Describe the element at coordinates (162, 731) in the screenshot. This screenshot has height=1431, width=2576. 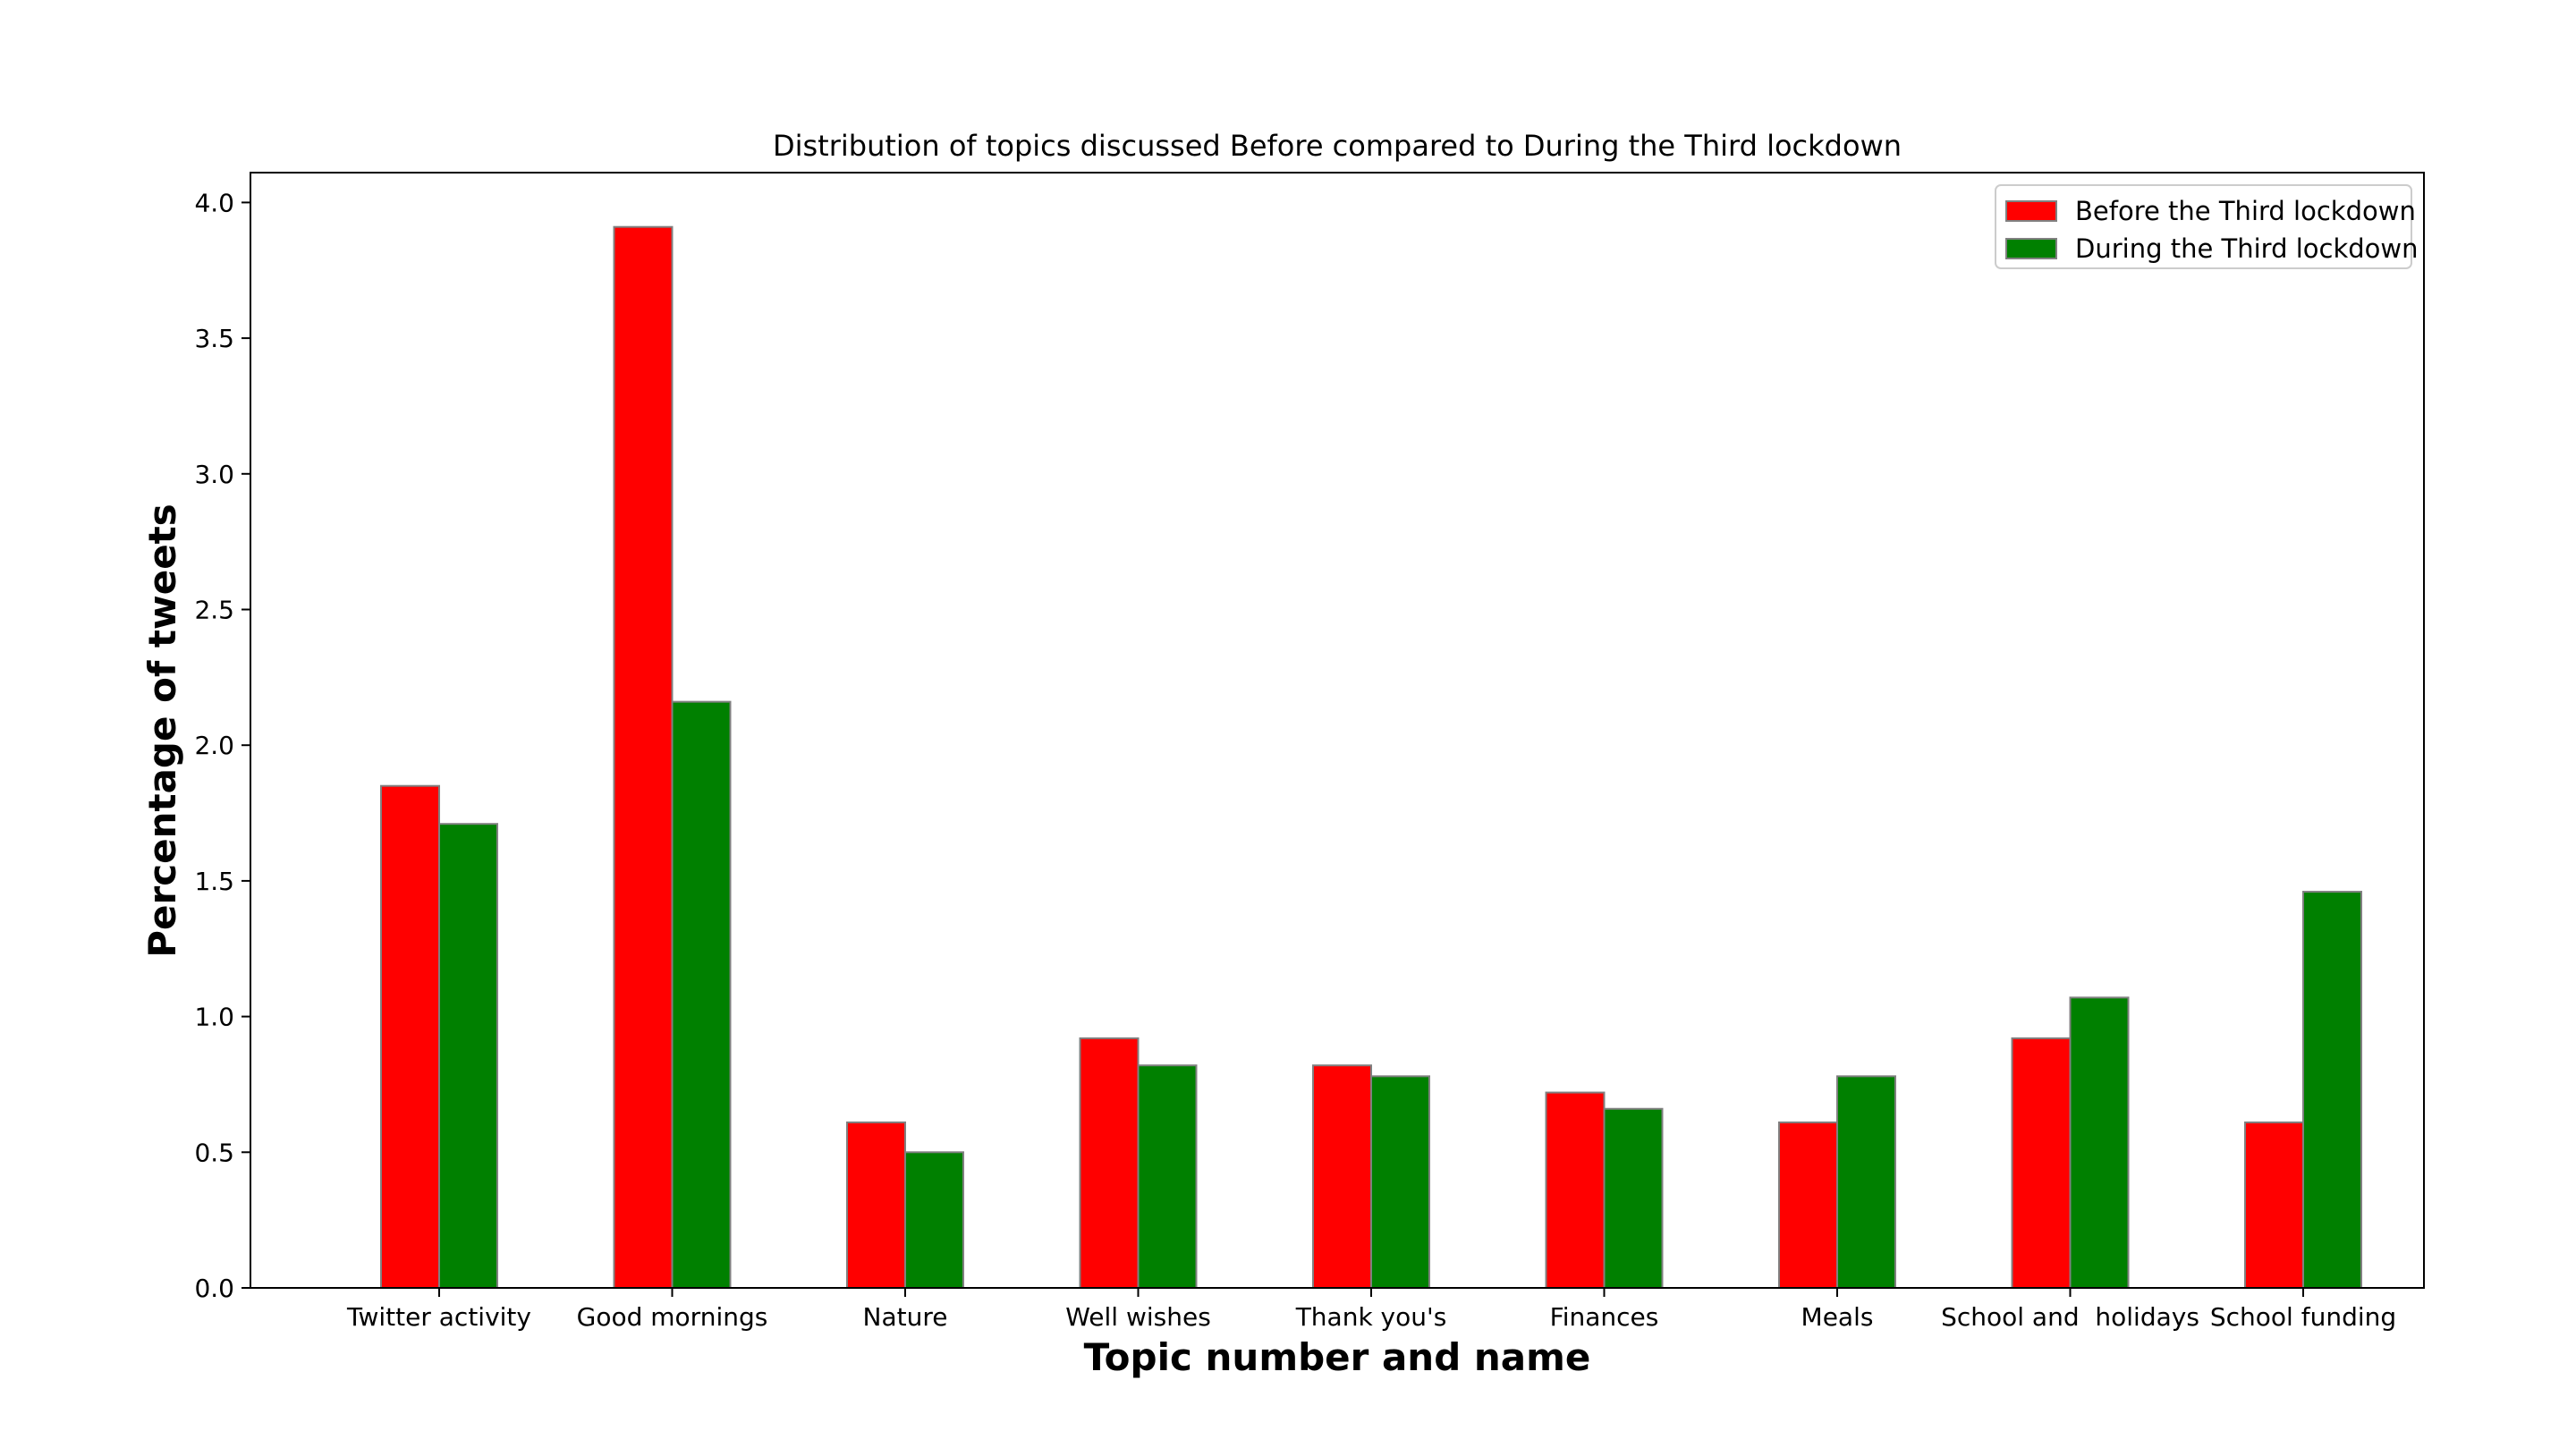
I see `y-axis-label: Percentage of tweets` at that location.